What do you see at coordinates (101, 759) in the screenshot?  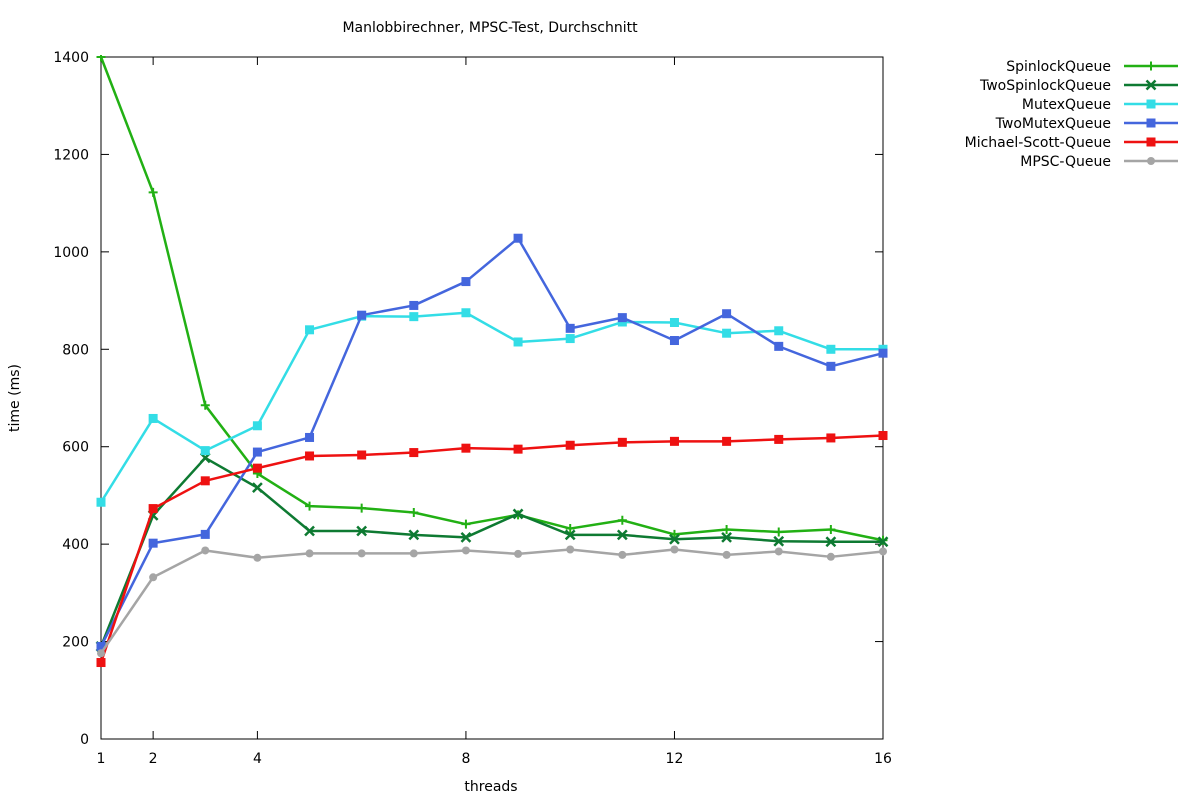 I see `x-tick-label: 1` at bounding box center [101, 759].